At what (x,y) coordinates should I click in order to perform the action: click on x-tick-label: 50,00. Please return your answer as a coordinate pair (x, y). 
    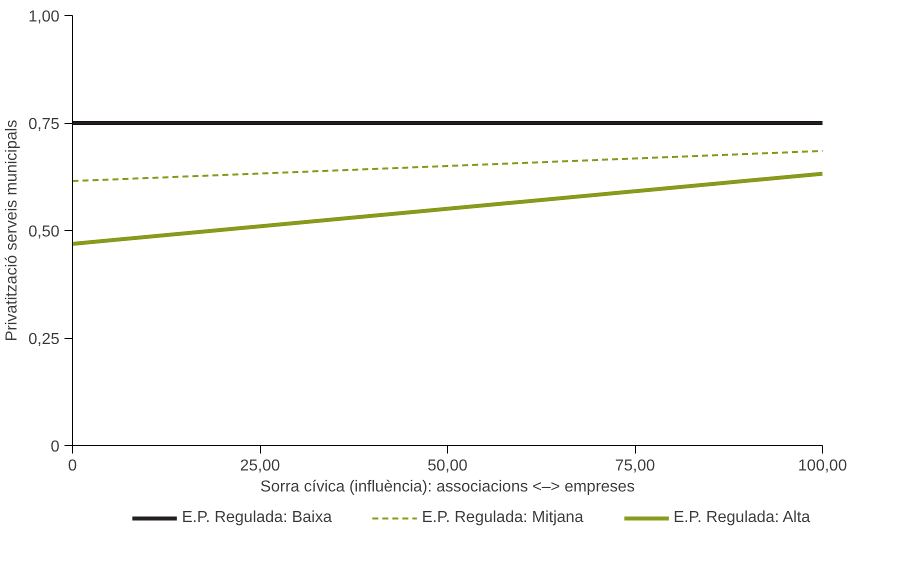
    Looking at the image, I should click on (447, 466).